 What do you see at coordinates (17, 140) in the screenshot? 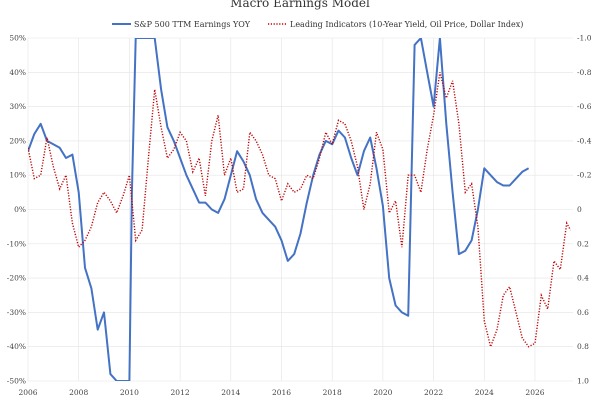
I see `y-tick-label-left: 20%` at bounding box center [17, 140].